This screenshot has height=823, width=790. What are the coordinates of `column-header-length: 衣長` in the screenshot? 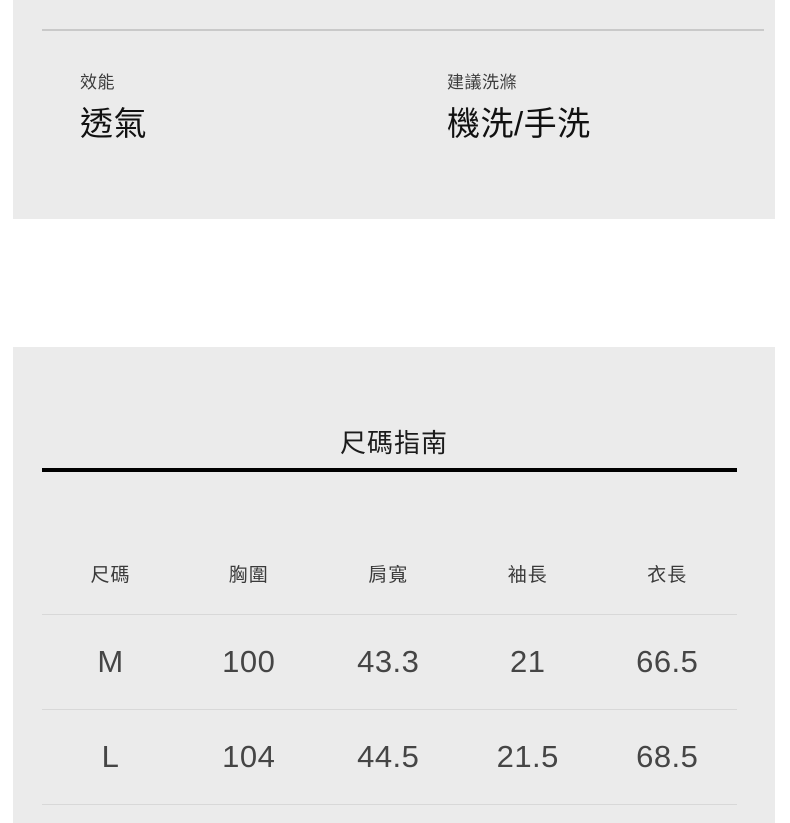 It's located at (667, 575).